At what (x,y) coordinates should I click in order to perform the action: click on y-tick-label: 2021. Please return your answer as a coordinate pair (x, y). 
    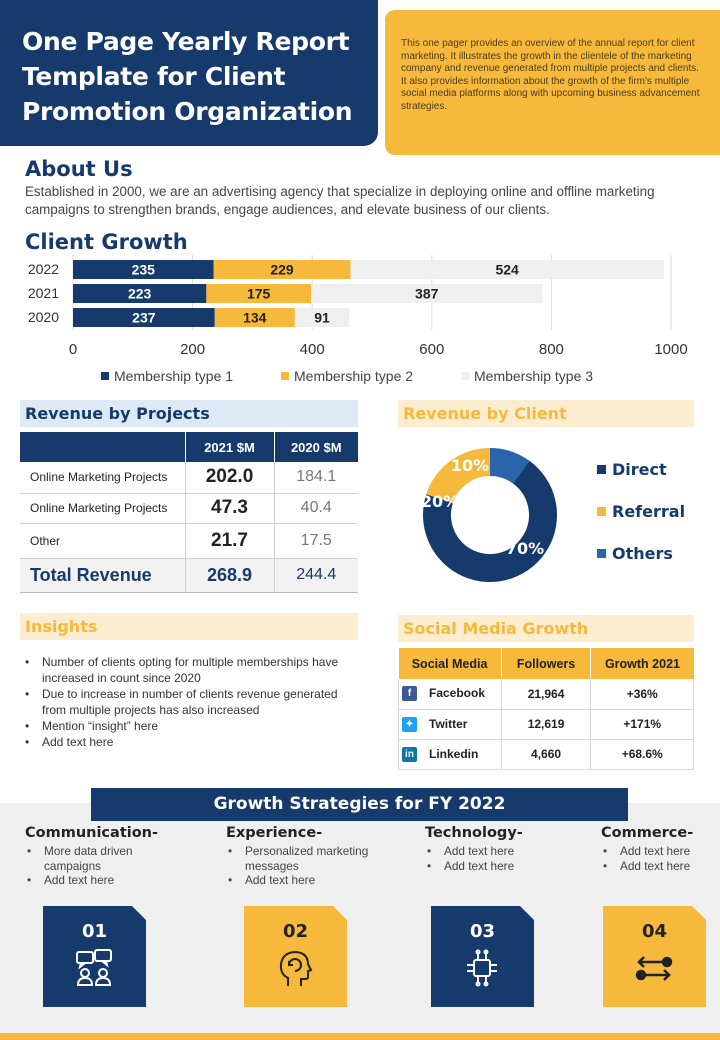
    Looking at the image, I should click on (43, 293).